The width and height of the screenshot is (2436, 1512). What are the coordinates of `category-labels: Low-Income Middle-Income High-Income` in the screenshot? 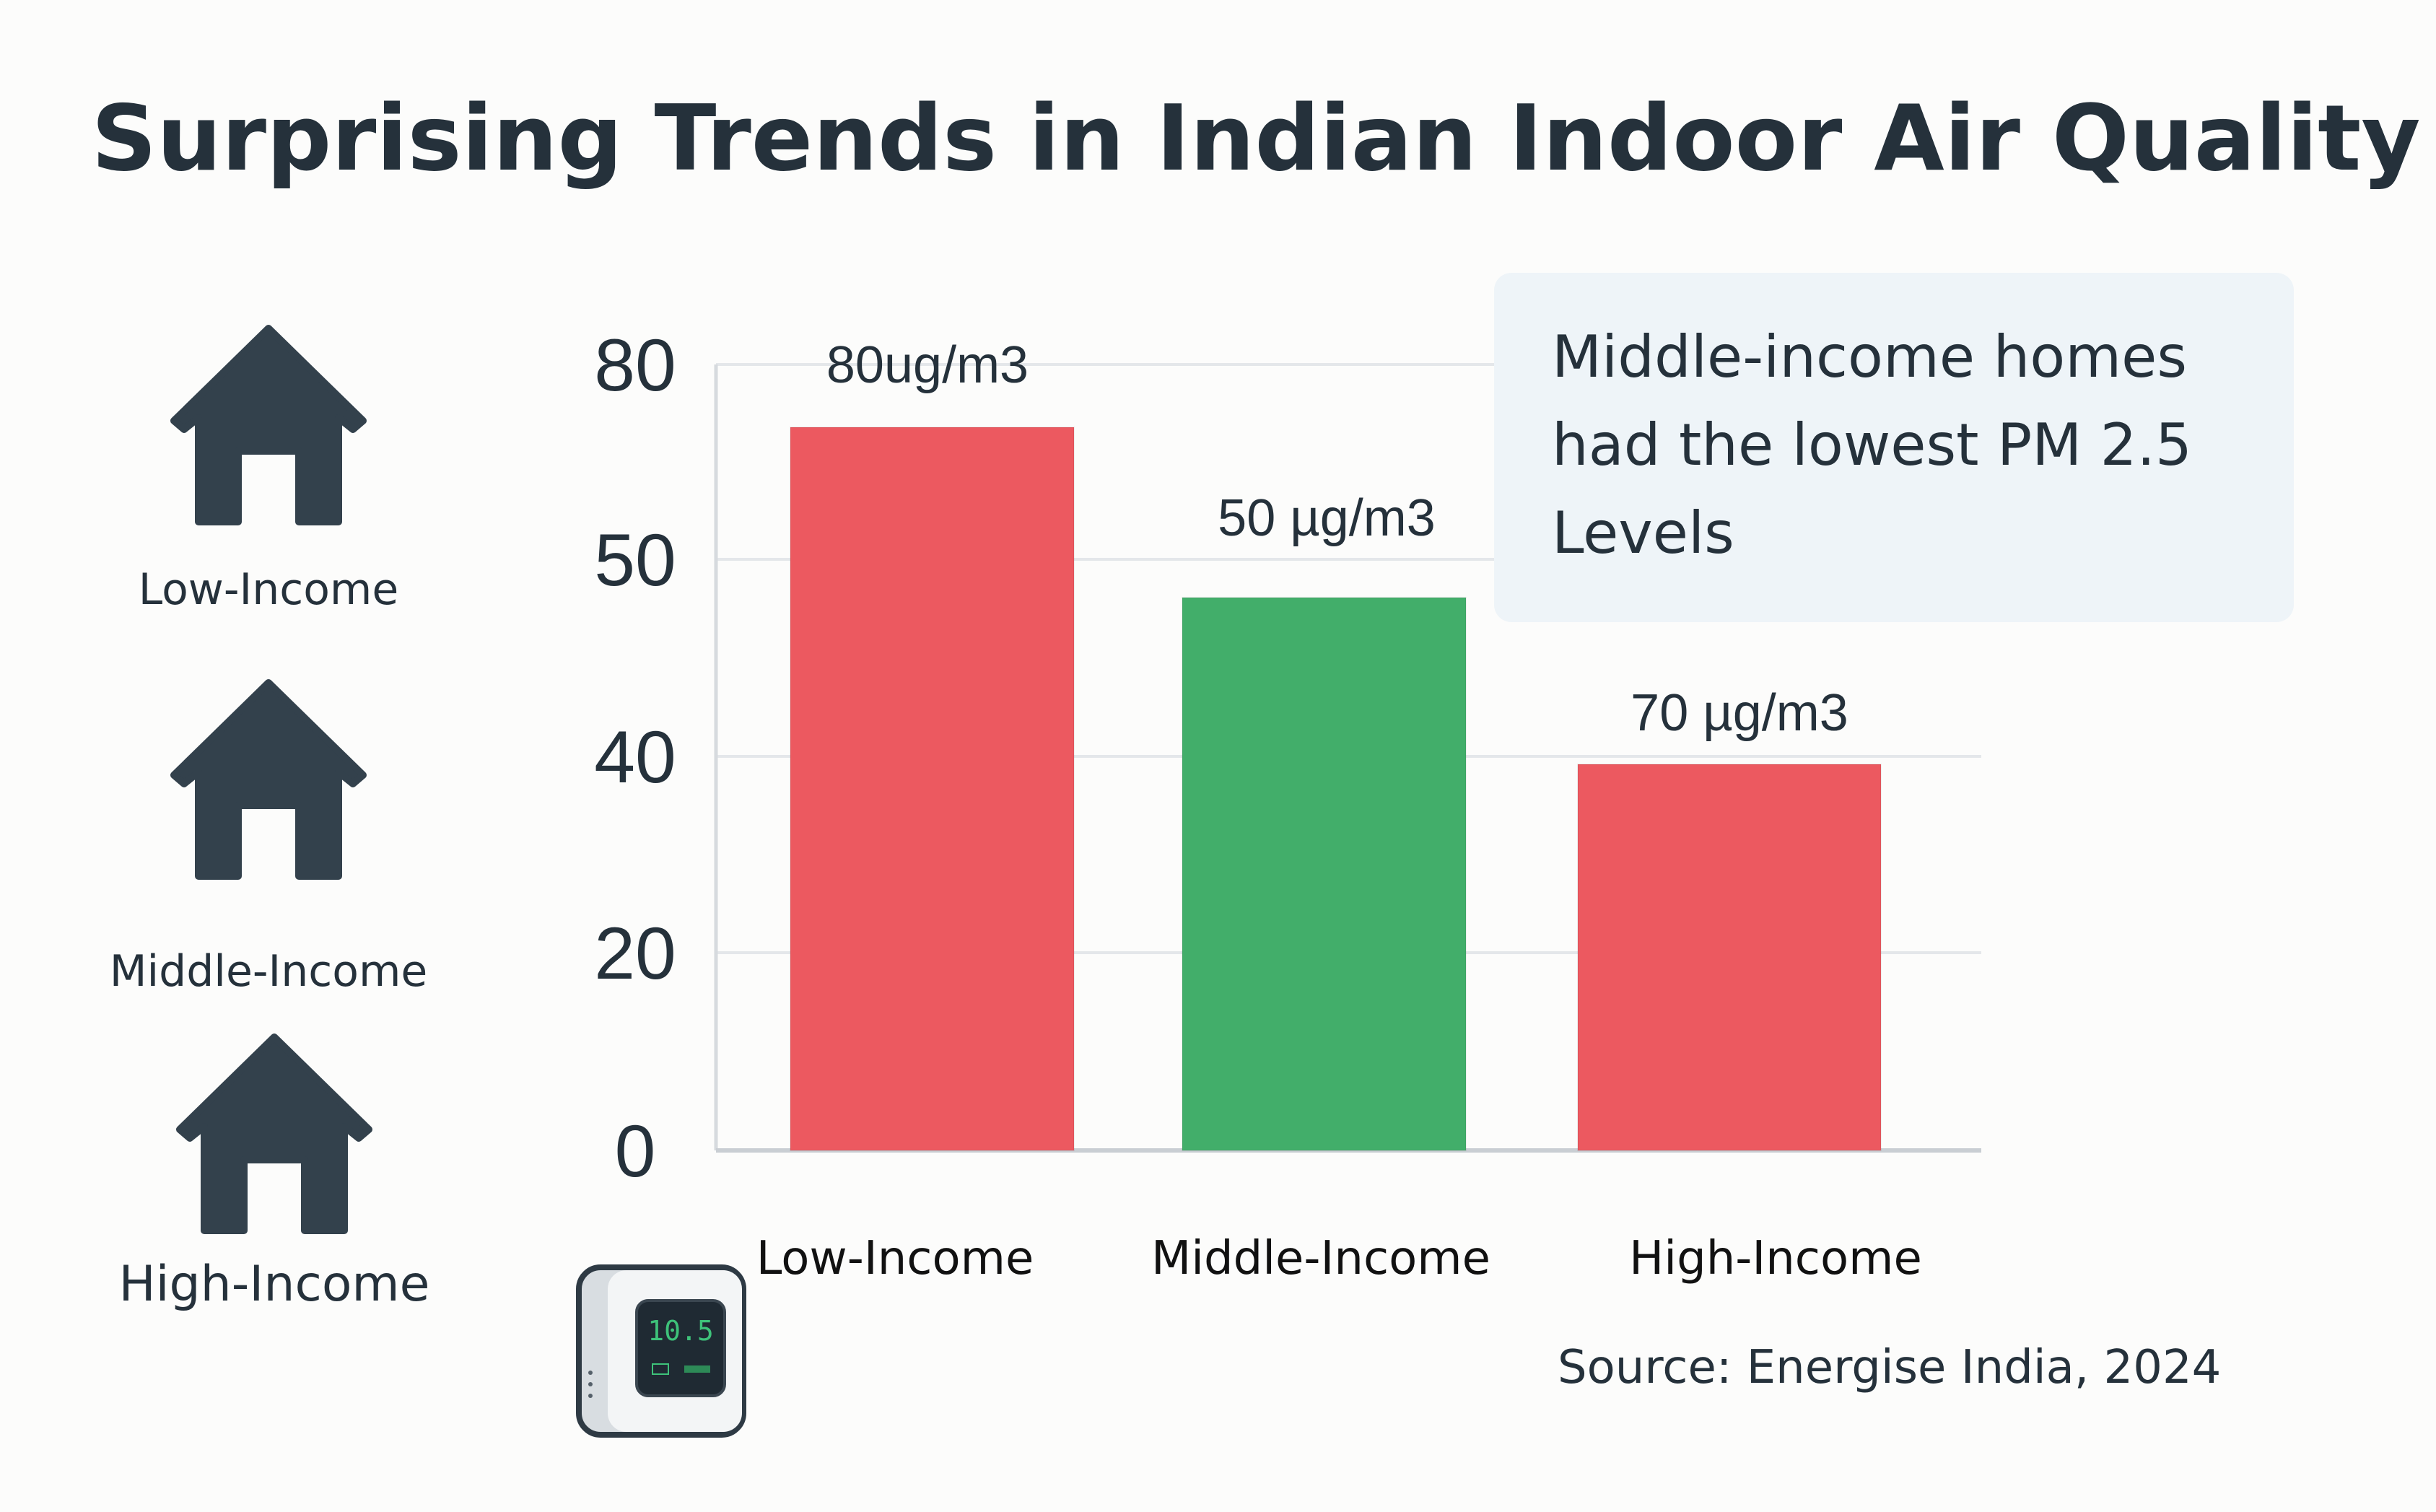 It's located at (1339, 1258).